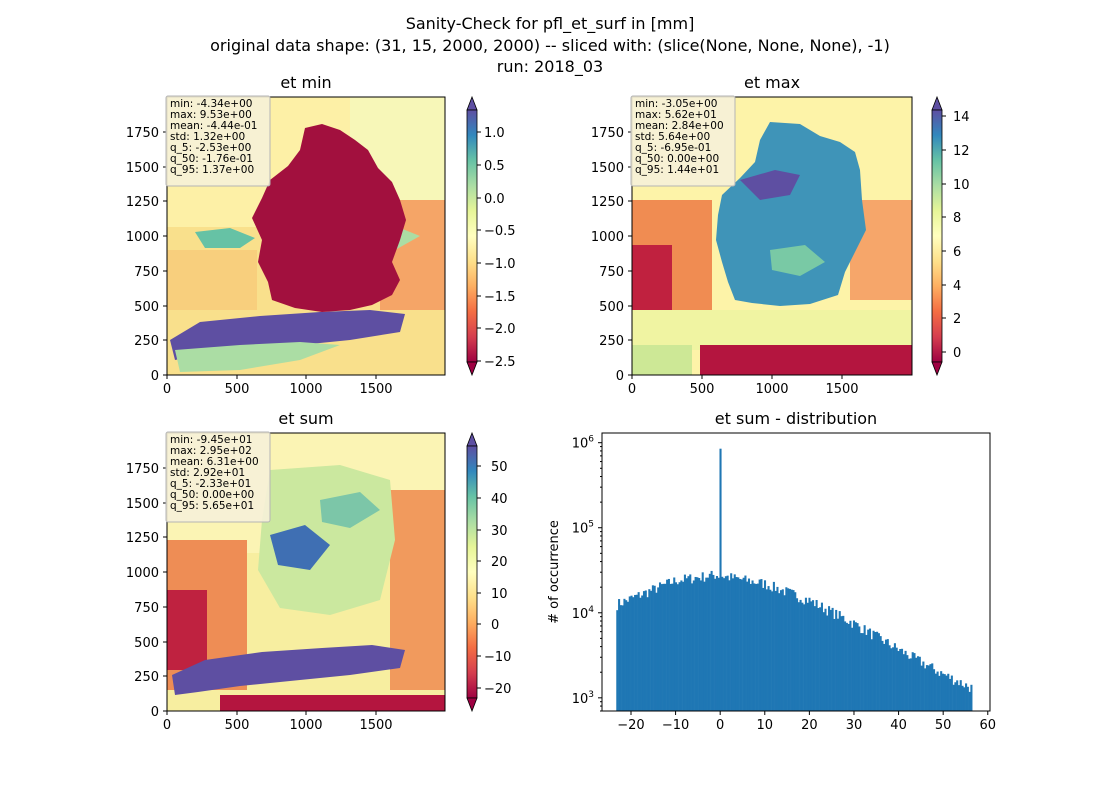 The height and width of the screenshot is (800, 1100). I want to click on x-tick-label: 1500, so click(375, 725).